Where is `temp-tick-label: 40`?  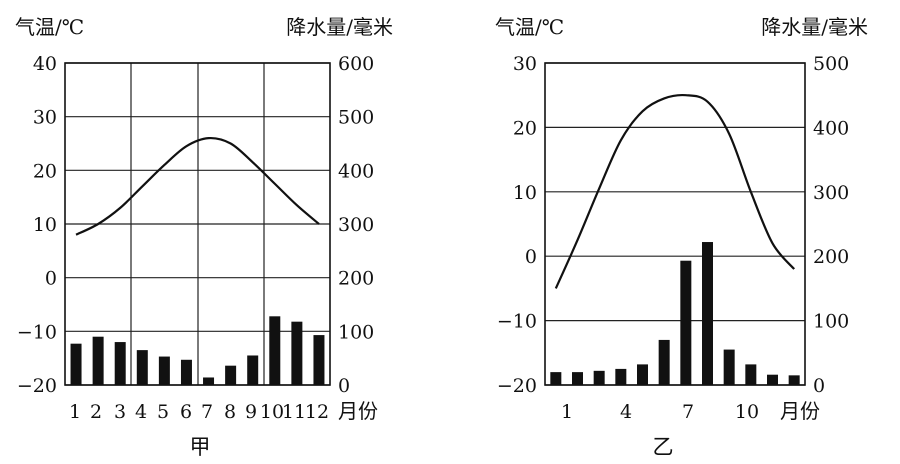
temp-tick-label: 40 is located at coordinates (45, 64).